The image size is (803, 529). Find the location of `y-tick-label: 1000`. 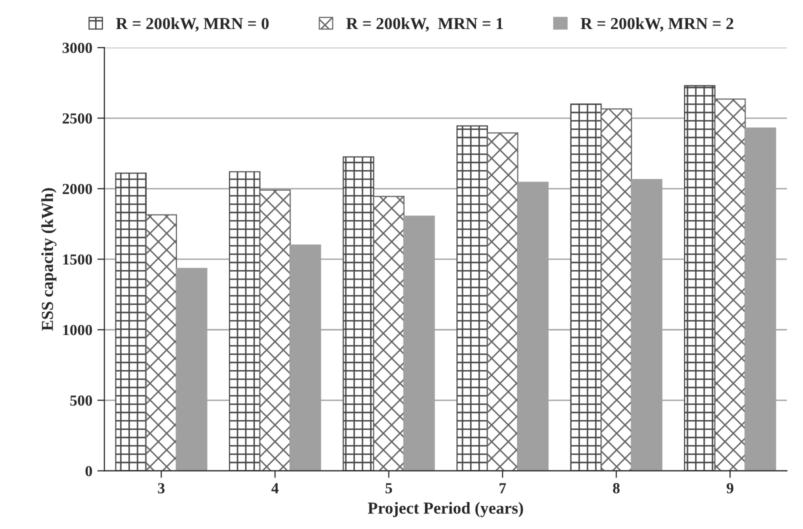

y-tick-label: 1000 is located at coordinates (77, 330).